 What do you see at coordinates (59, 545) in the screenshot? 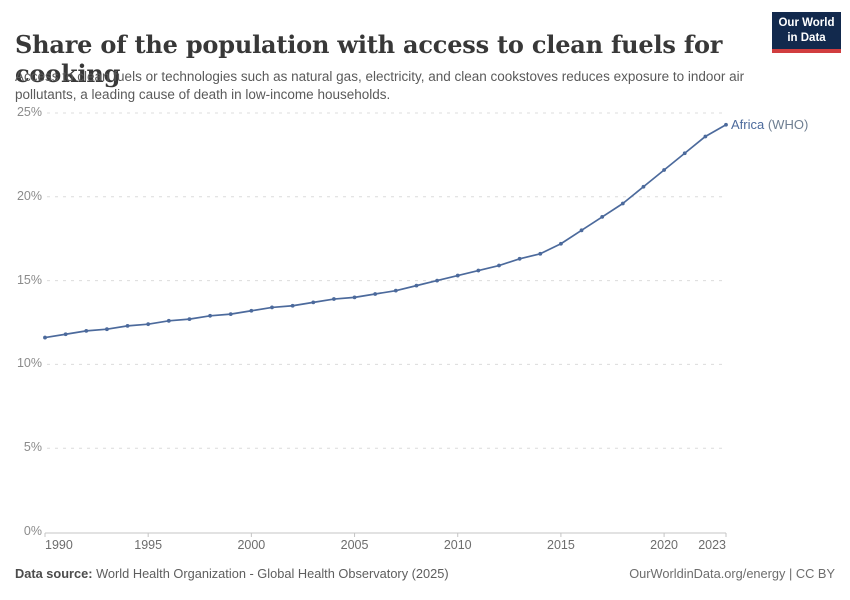
I see `x-axis-tick-label: 1990` at bounding box center [59, 545].